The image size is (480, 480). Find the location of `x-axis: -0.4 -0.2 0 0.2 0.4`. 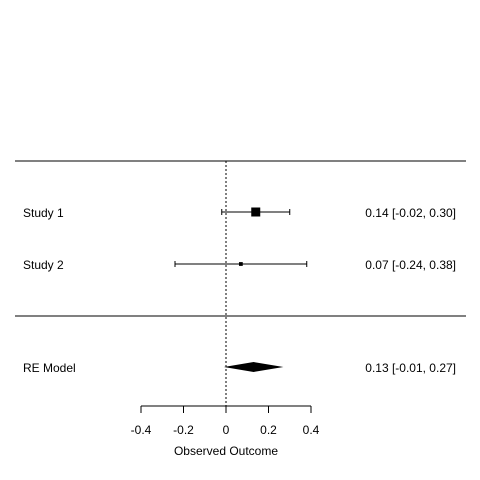

x-axis: -0.4 -0.2 0 0.2 0.4 is located at coordinates (225, 421).